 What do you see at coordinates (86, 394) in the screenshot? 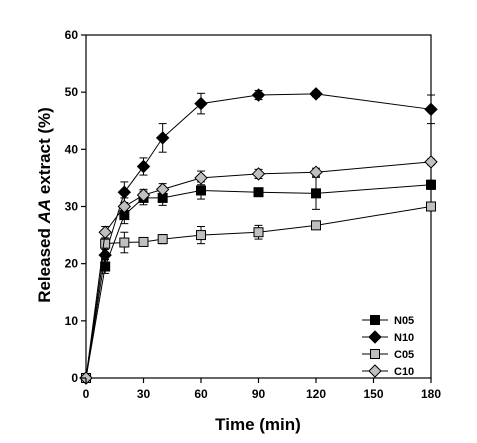
I see `x-tick-label: 0` at bounding box center [86, 394].